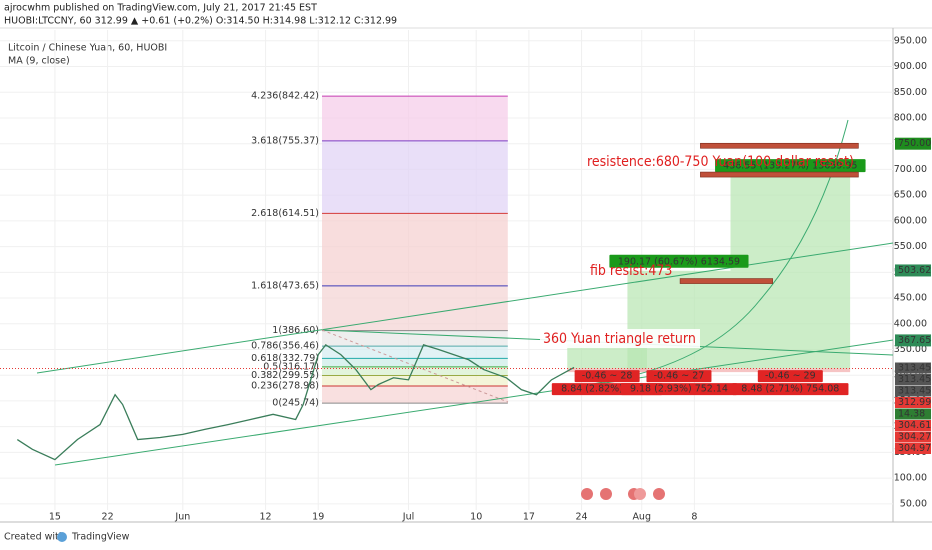  I want to click on profit-label: 436.55 (139.27%) 13659.95, so click(790, 166).